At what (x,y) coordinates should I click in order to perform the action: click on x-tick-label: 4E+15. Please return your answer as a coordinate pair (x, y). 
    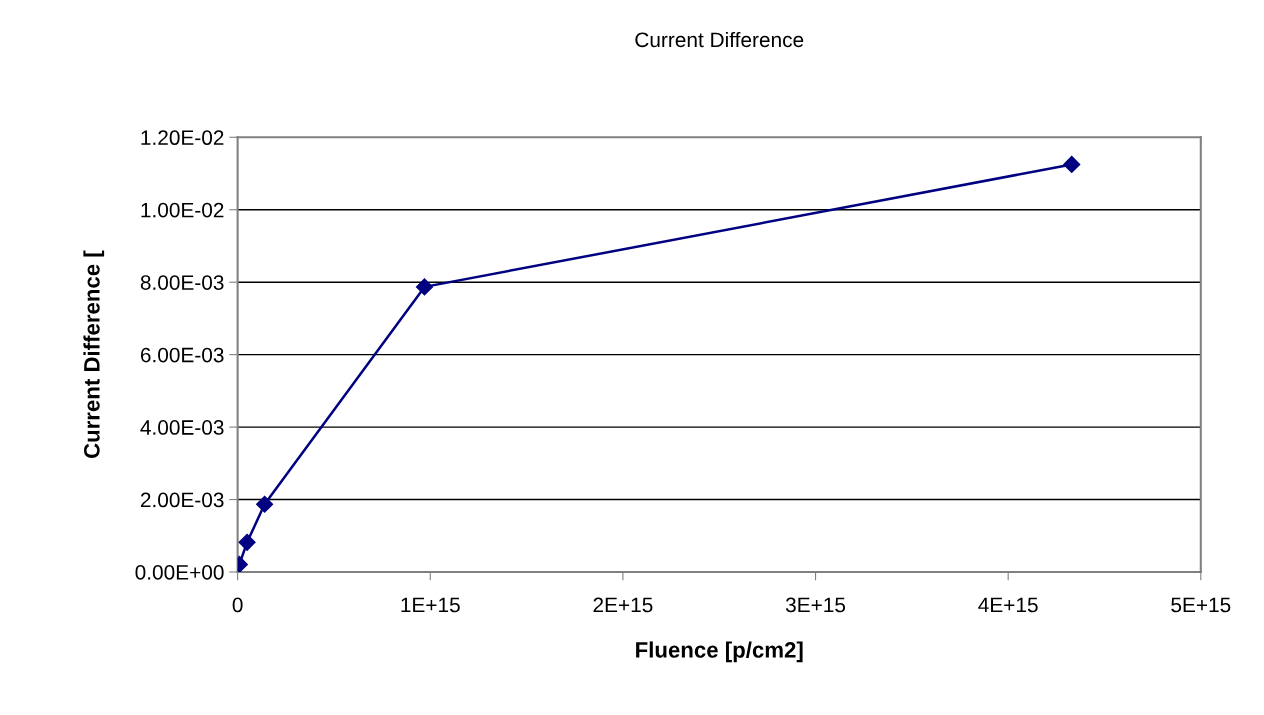
    Looking at the image, I should click on (1008, 605).